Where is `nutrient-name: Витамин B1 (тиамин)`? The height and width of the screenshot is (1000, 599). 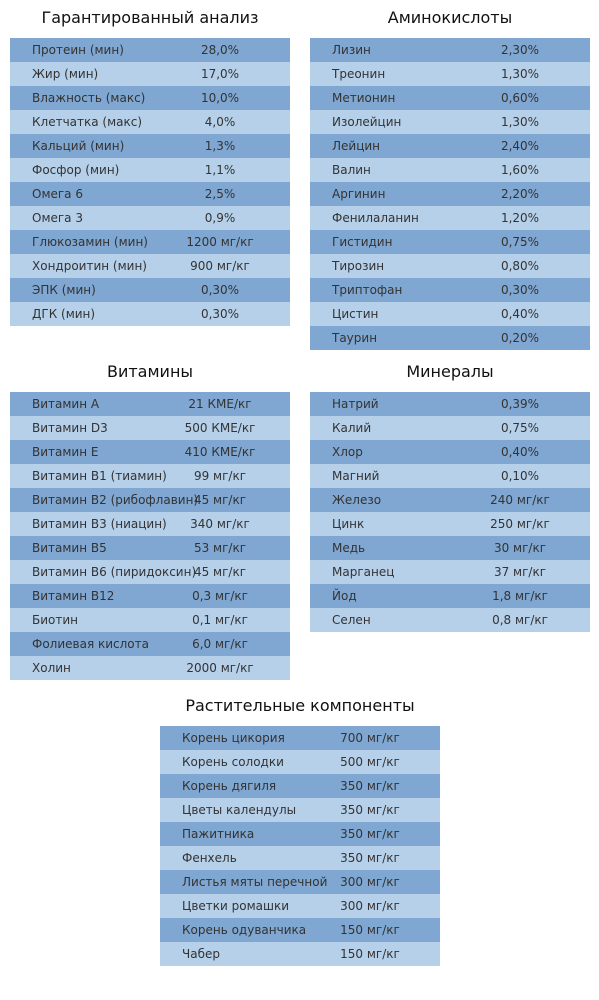 nutrient-name: Витамин B1 (тиамин) is located at coordinates (99, 476).